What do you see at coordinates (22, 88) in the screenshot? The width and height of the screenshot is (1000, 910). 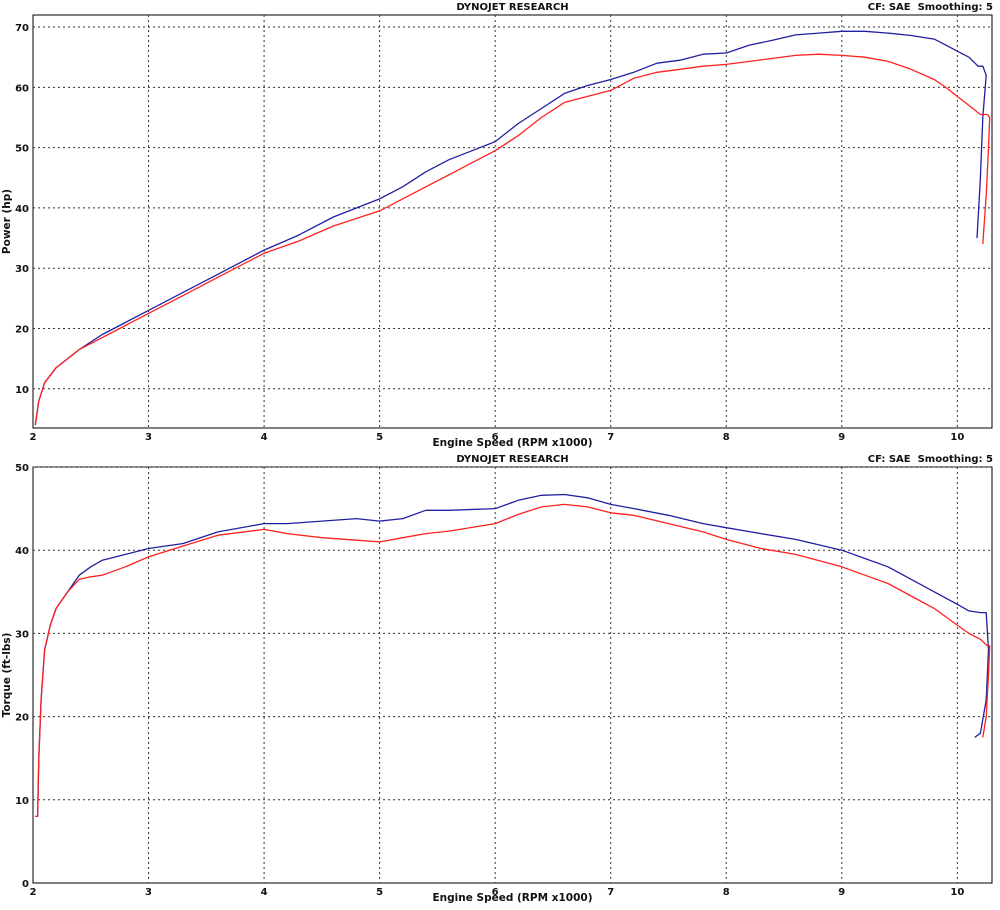 I see `y-tick-label: 60` at bounding box center [22, 88].